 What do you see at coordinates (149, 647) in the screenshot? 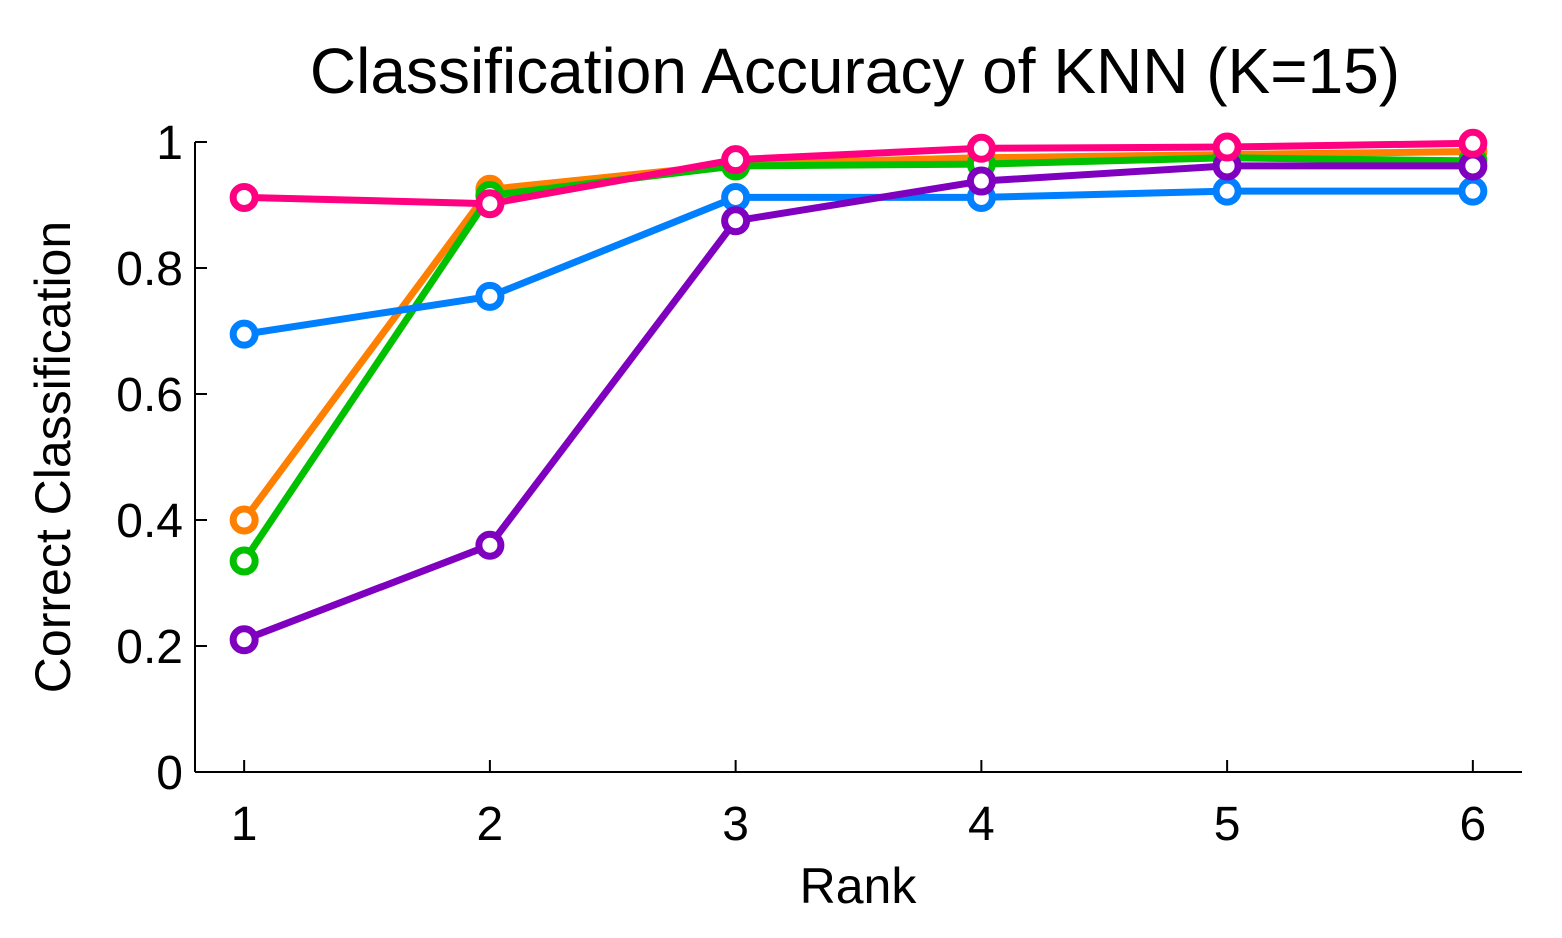
I see `y-tick-label: 0.2` at bounding box center [149, 647].